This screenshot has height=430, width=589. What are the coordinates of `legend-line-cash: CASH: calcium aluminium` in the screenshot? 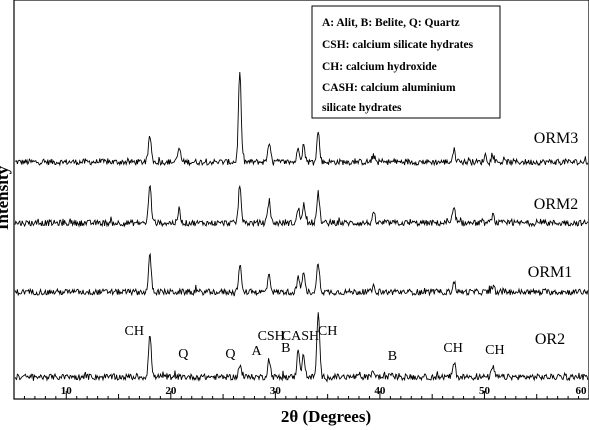 It's located at (389, 88).